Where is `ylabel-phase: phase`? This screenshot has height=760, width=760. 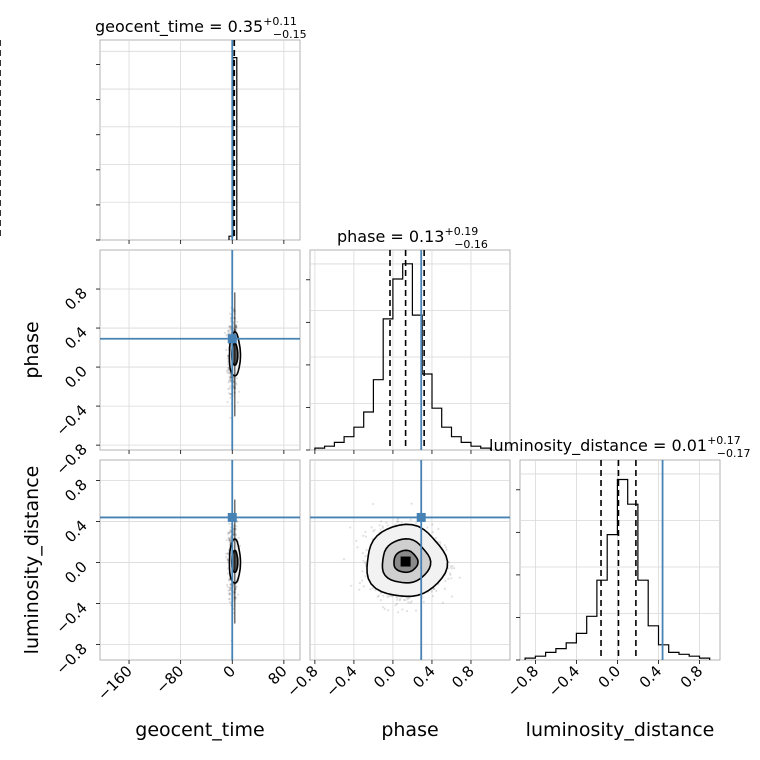 ylabel-phase: phase is located at coordinates (32, 349).